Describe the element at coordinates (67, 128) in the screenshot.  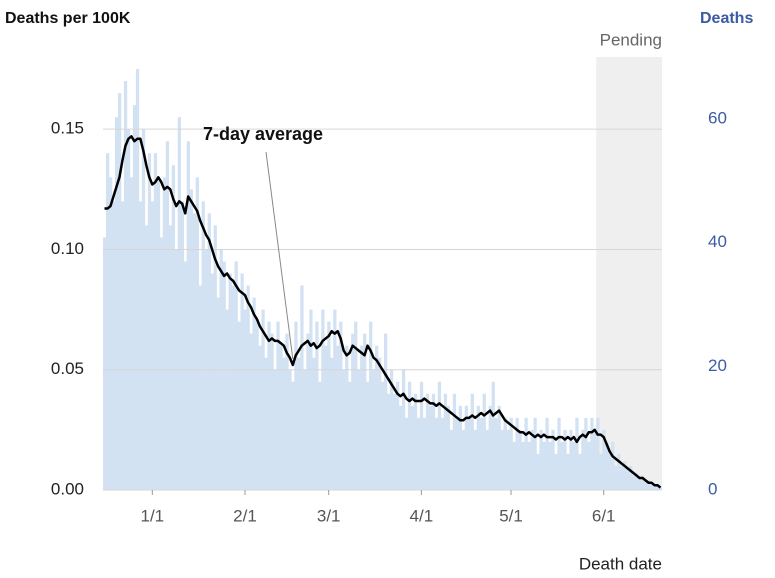
I see `y-tick-label: 0.15` at that location.